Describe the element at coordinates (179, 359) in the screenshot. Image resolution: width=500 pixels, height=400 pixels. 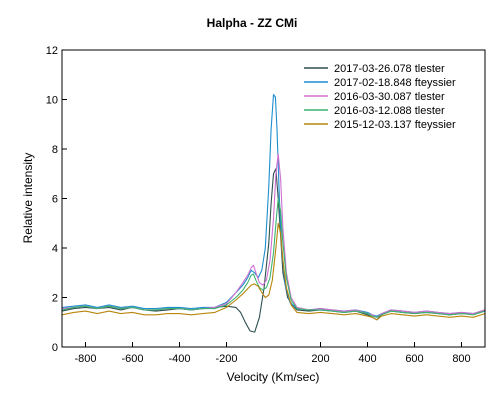
I see `x-tick-label: -400` at that location.